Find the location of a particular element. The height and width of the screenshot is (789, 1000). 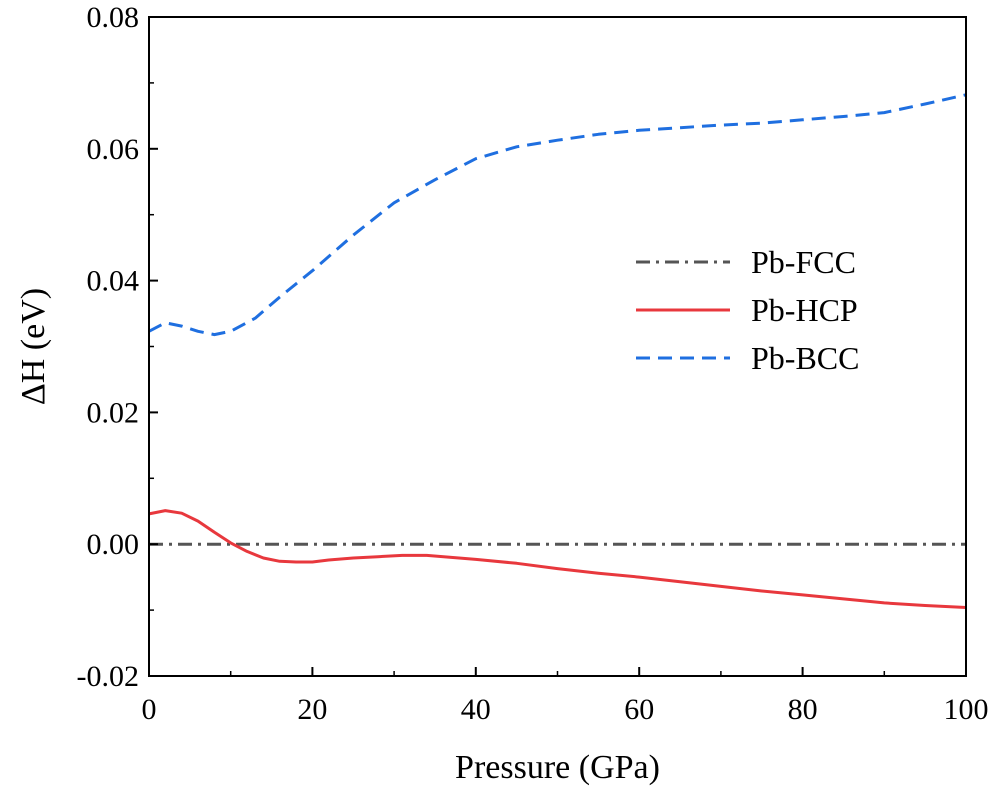

x-tick-label: 40 is located at coordinates (476, 709).